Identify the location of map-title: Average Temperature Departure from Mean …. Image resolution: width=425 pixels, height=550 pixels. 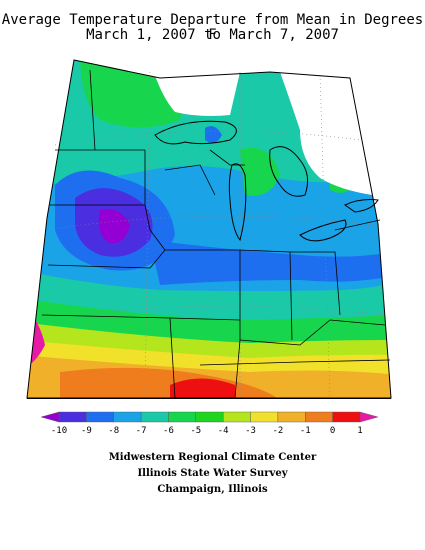
(212, 27).